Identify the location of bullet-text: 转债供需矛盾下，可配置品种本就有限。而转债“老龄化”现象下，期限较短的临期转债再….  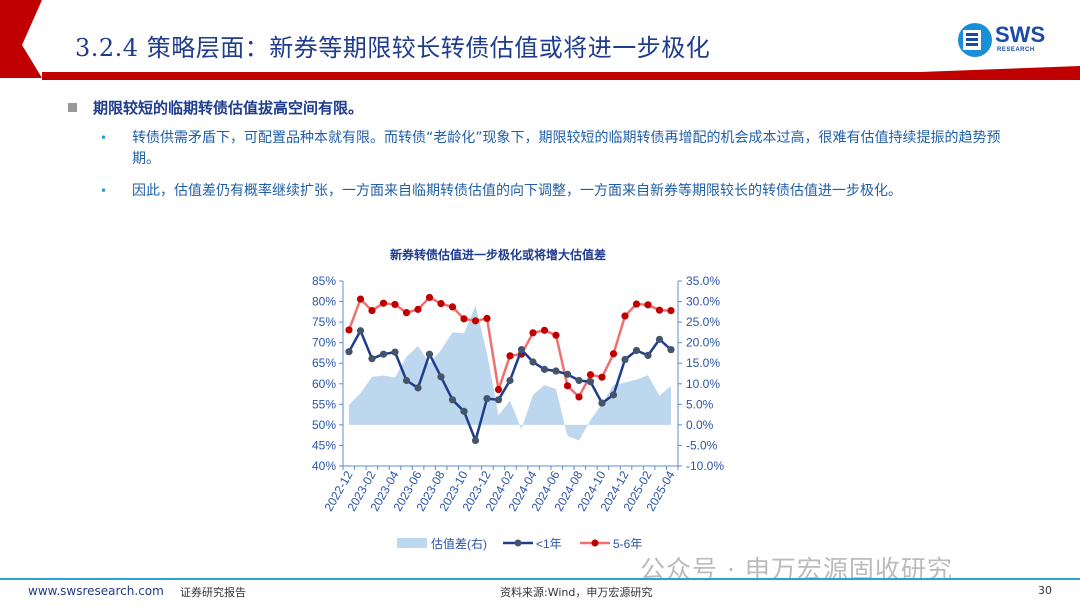
(566, 148).